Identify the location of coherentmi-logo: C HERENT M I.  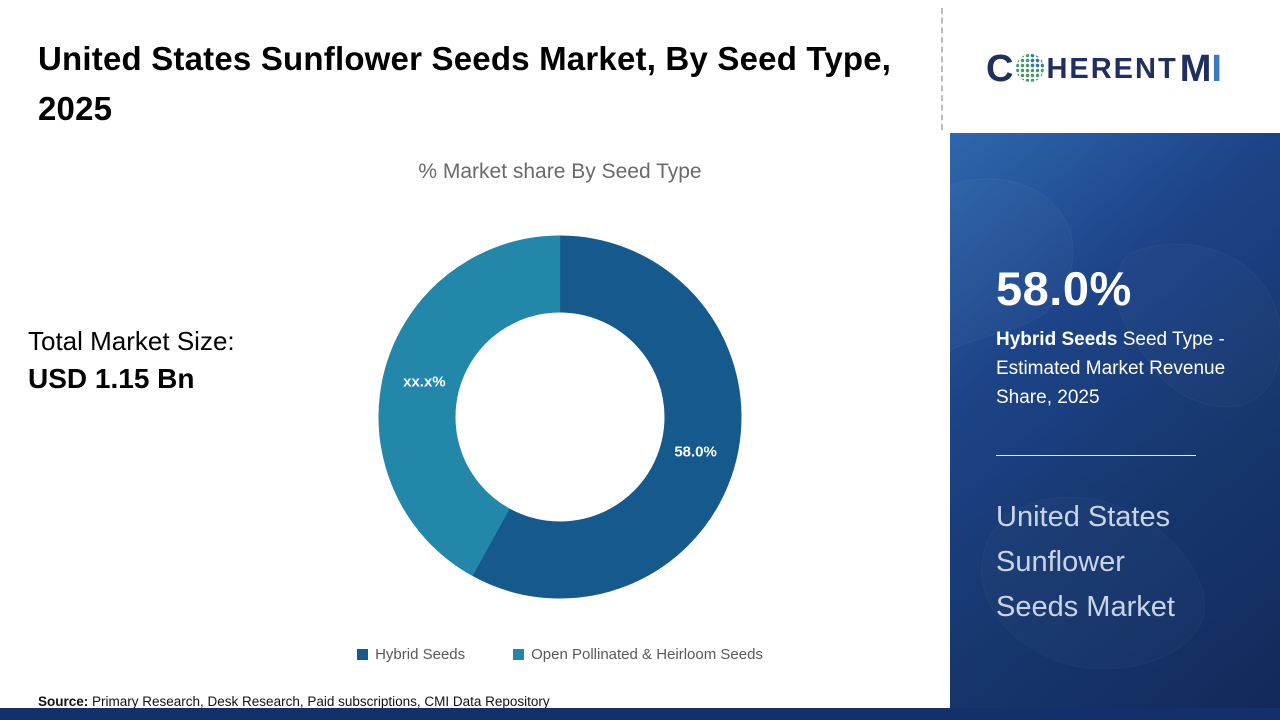
(1104, 69).